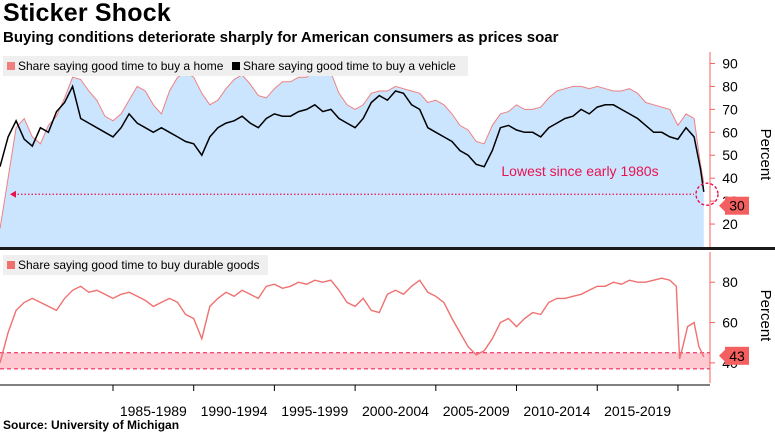 This screenshot has height=435, width=775. I want to click on bottom-latest-box, so click(737, 355).